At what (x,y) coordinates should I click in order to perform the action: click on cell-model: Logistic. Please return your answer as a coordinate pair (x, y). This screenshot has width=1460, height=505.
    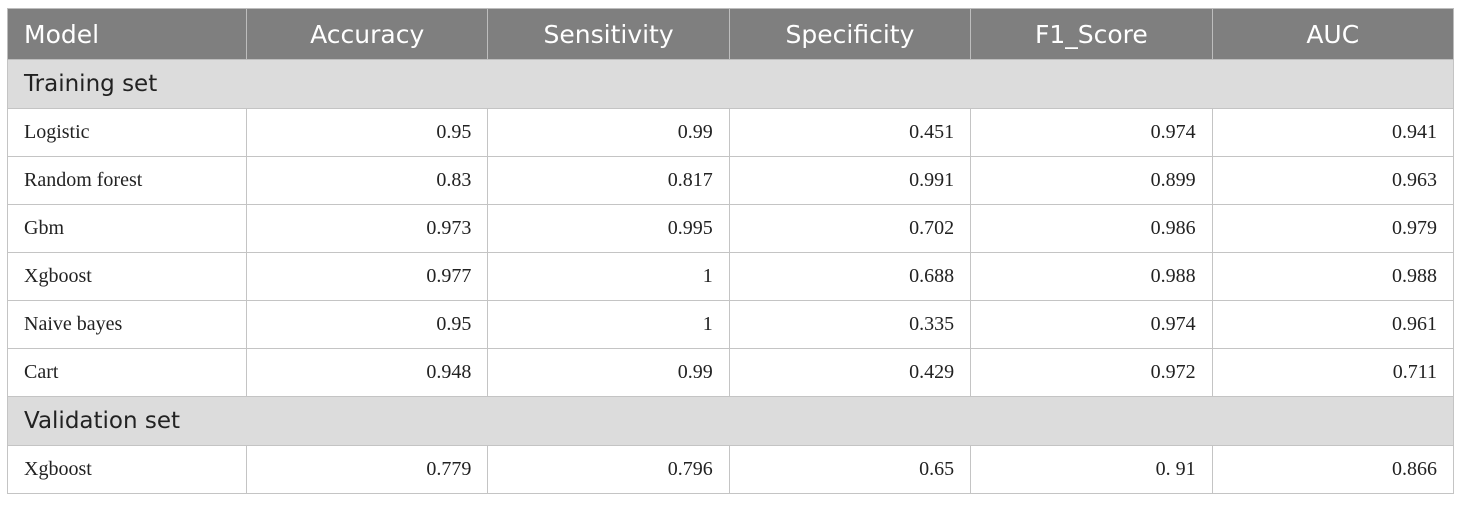
    Looking at the image, I should click on (127, 132).